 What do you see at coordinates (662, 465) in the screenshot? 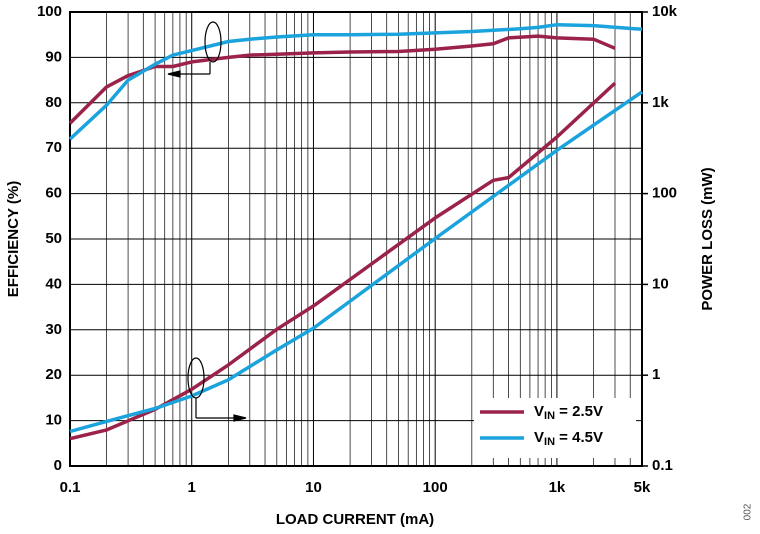
I see `y2-tick-label: 0.1` at bounding box center [662, 465].